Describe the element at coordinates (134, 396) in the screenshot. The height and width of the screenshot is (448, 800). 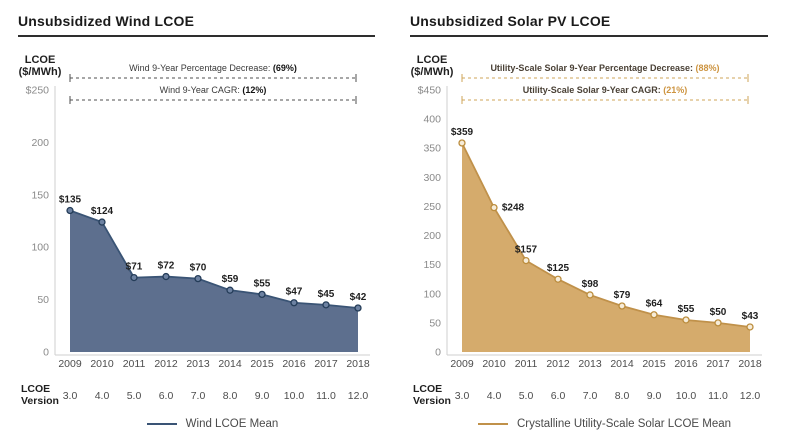
I see `version-value: 5.0` at that location.